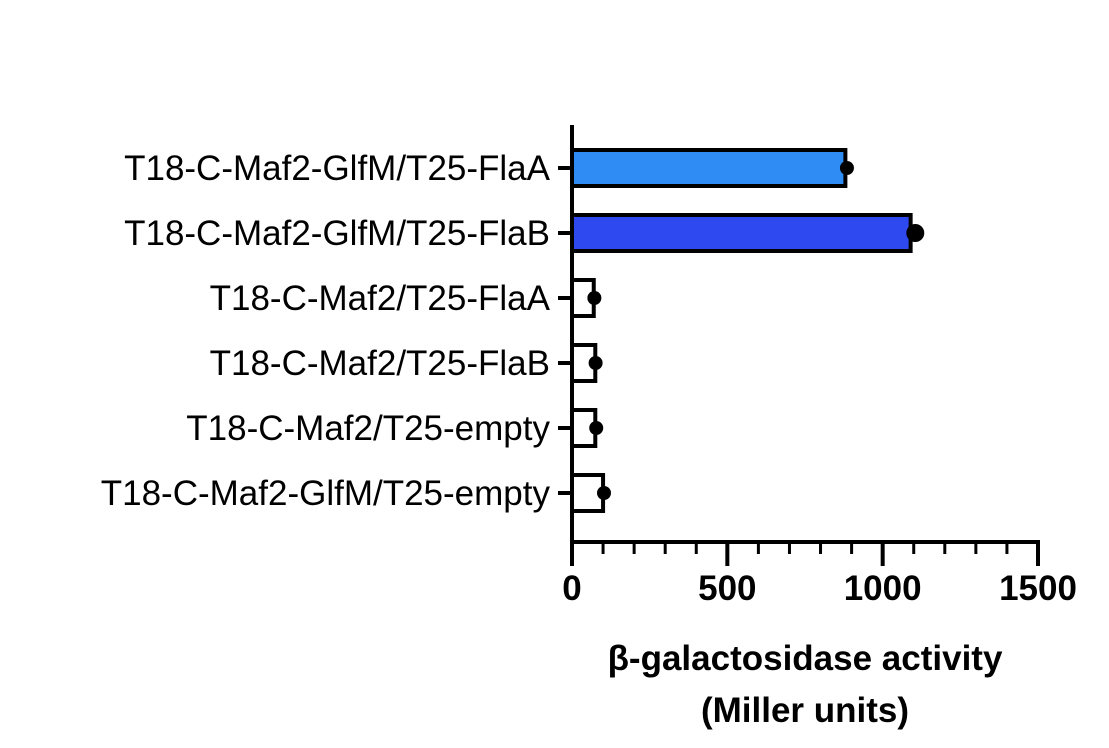  I want to click on category-label-5: T18-C-Maf2/T25-empty, so click(368, 428).